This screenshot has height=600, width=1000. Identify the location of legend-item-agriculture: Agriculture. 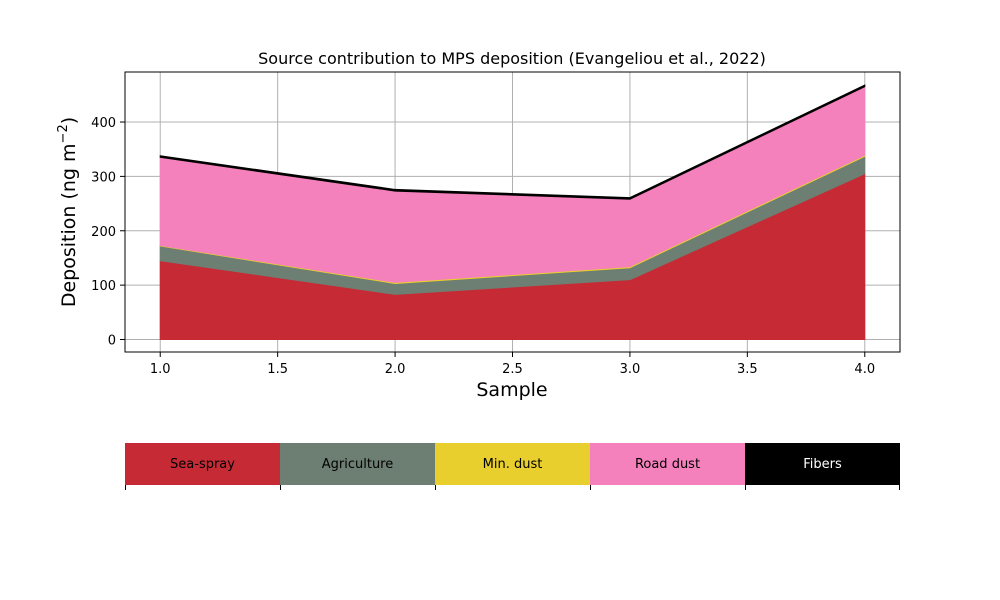
(357, 464).